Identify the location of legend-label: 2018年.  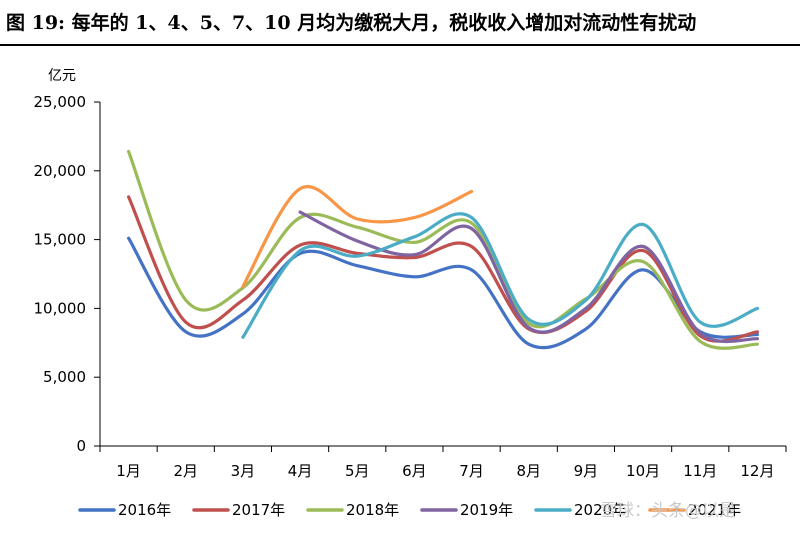
(372, 510).